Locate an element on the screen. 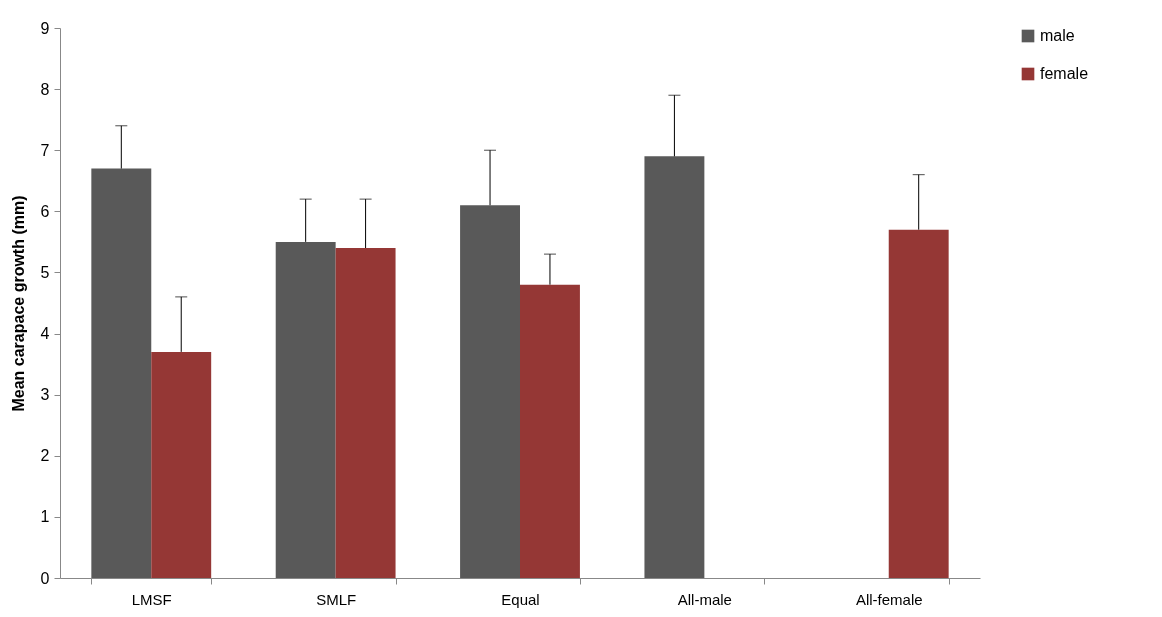  y-tick-label: 8 is located at coordinates (45, 89).